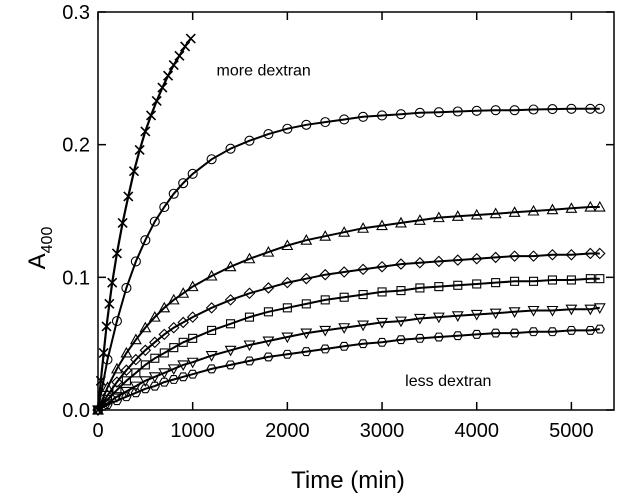 The height and width of the screenshot is (500, 629). Describe the element at coordinates (192, 431) in the screenshot. I see `x-tick-label: 1000` at that location.